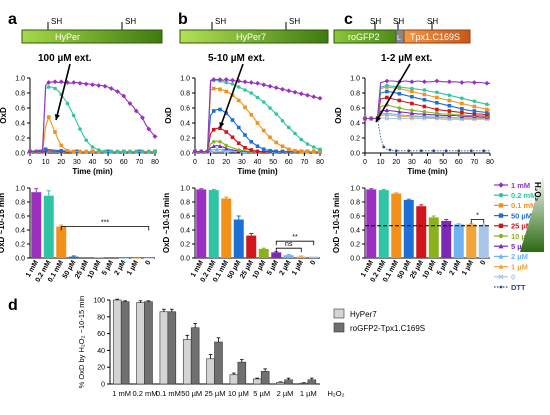  What do you see at coordinates (12, 19) in the screenshot?
I see `panel-letter-a: a` at bounding box center [12, 19].